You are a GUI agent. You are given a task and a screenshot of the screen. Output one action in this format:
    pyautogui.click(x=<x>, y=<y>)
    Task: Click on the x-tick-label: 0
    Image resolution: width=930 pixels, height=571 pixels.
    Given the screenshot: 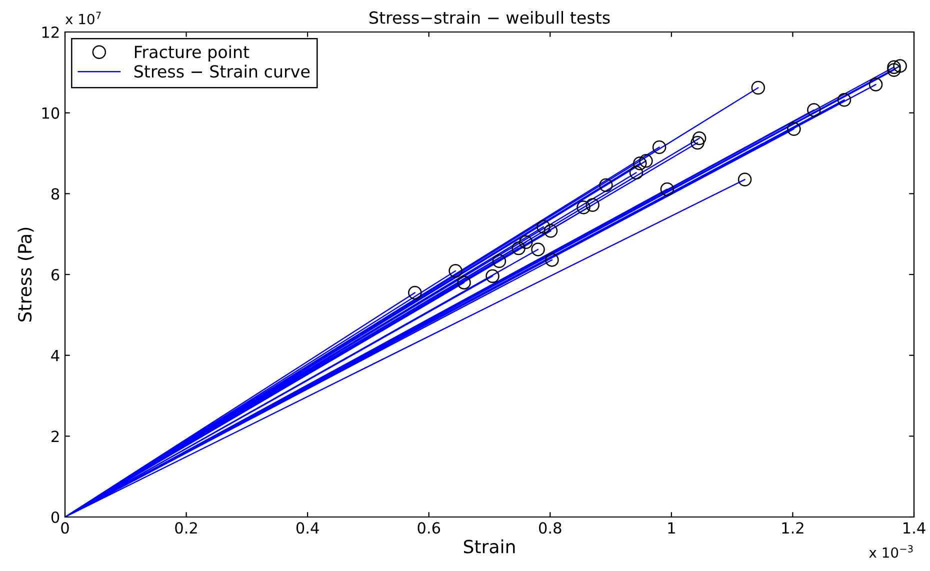 What is the action you would take?
    pyautogui.click(x=65, y=528)
    